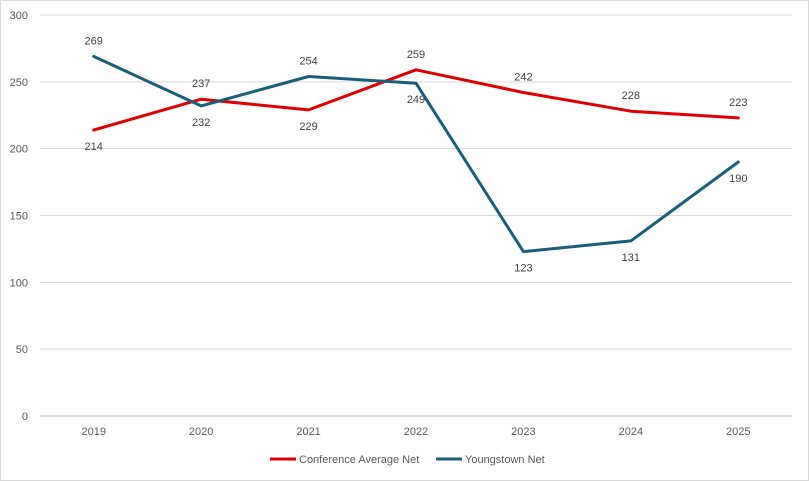 This screenshot has width=809, height=481. What do you see at coordinates (738, 432) in the screenshot?
I see `x-tick-label: 2025` at bounding box center [738, 432].